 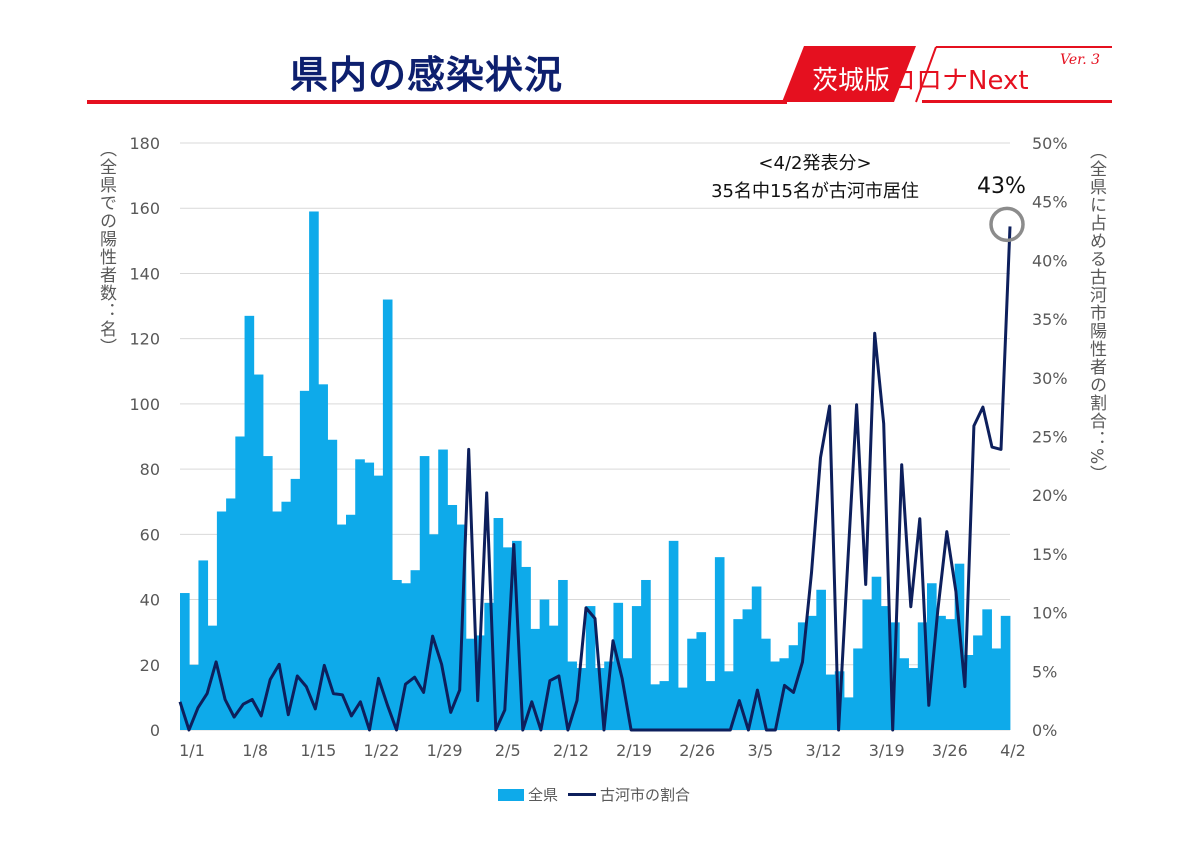 I want to click on highlight-circle, so click(x=1007, y=224).